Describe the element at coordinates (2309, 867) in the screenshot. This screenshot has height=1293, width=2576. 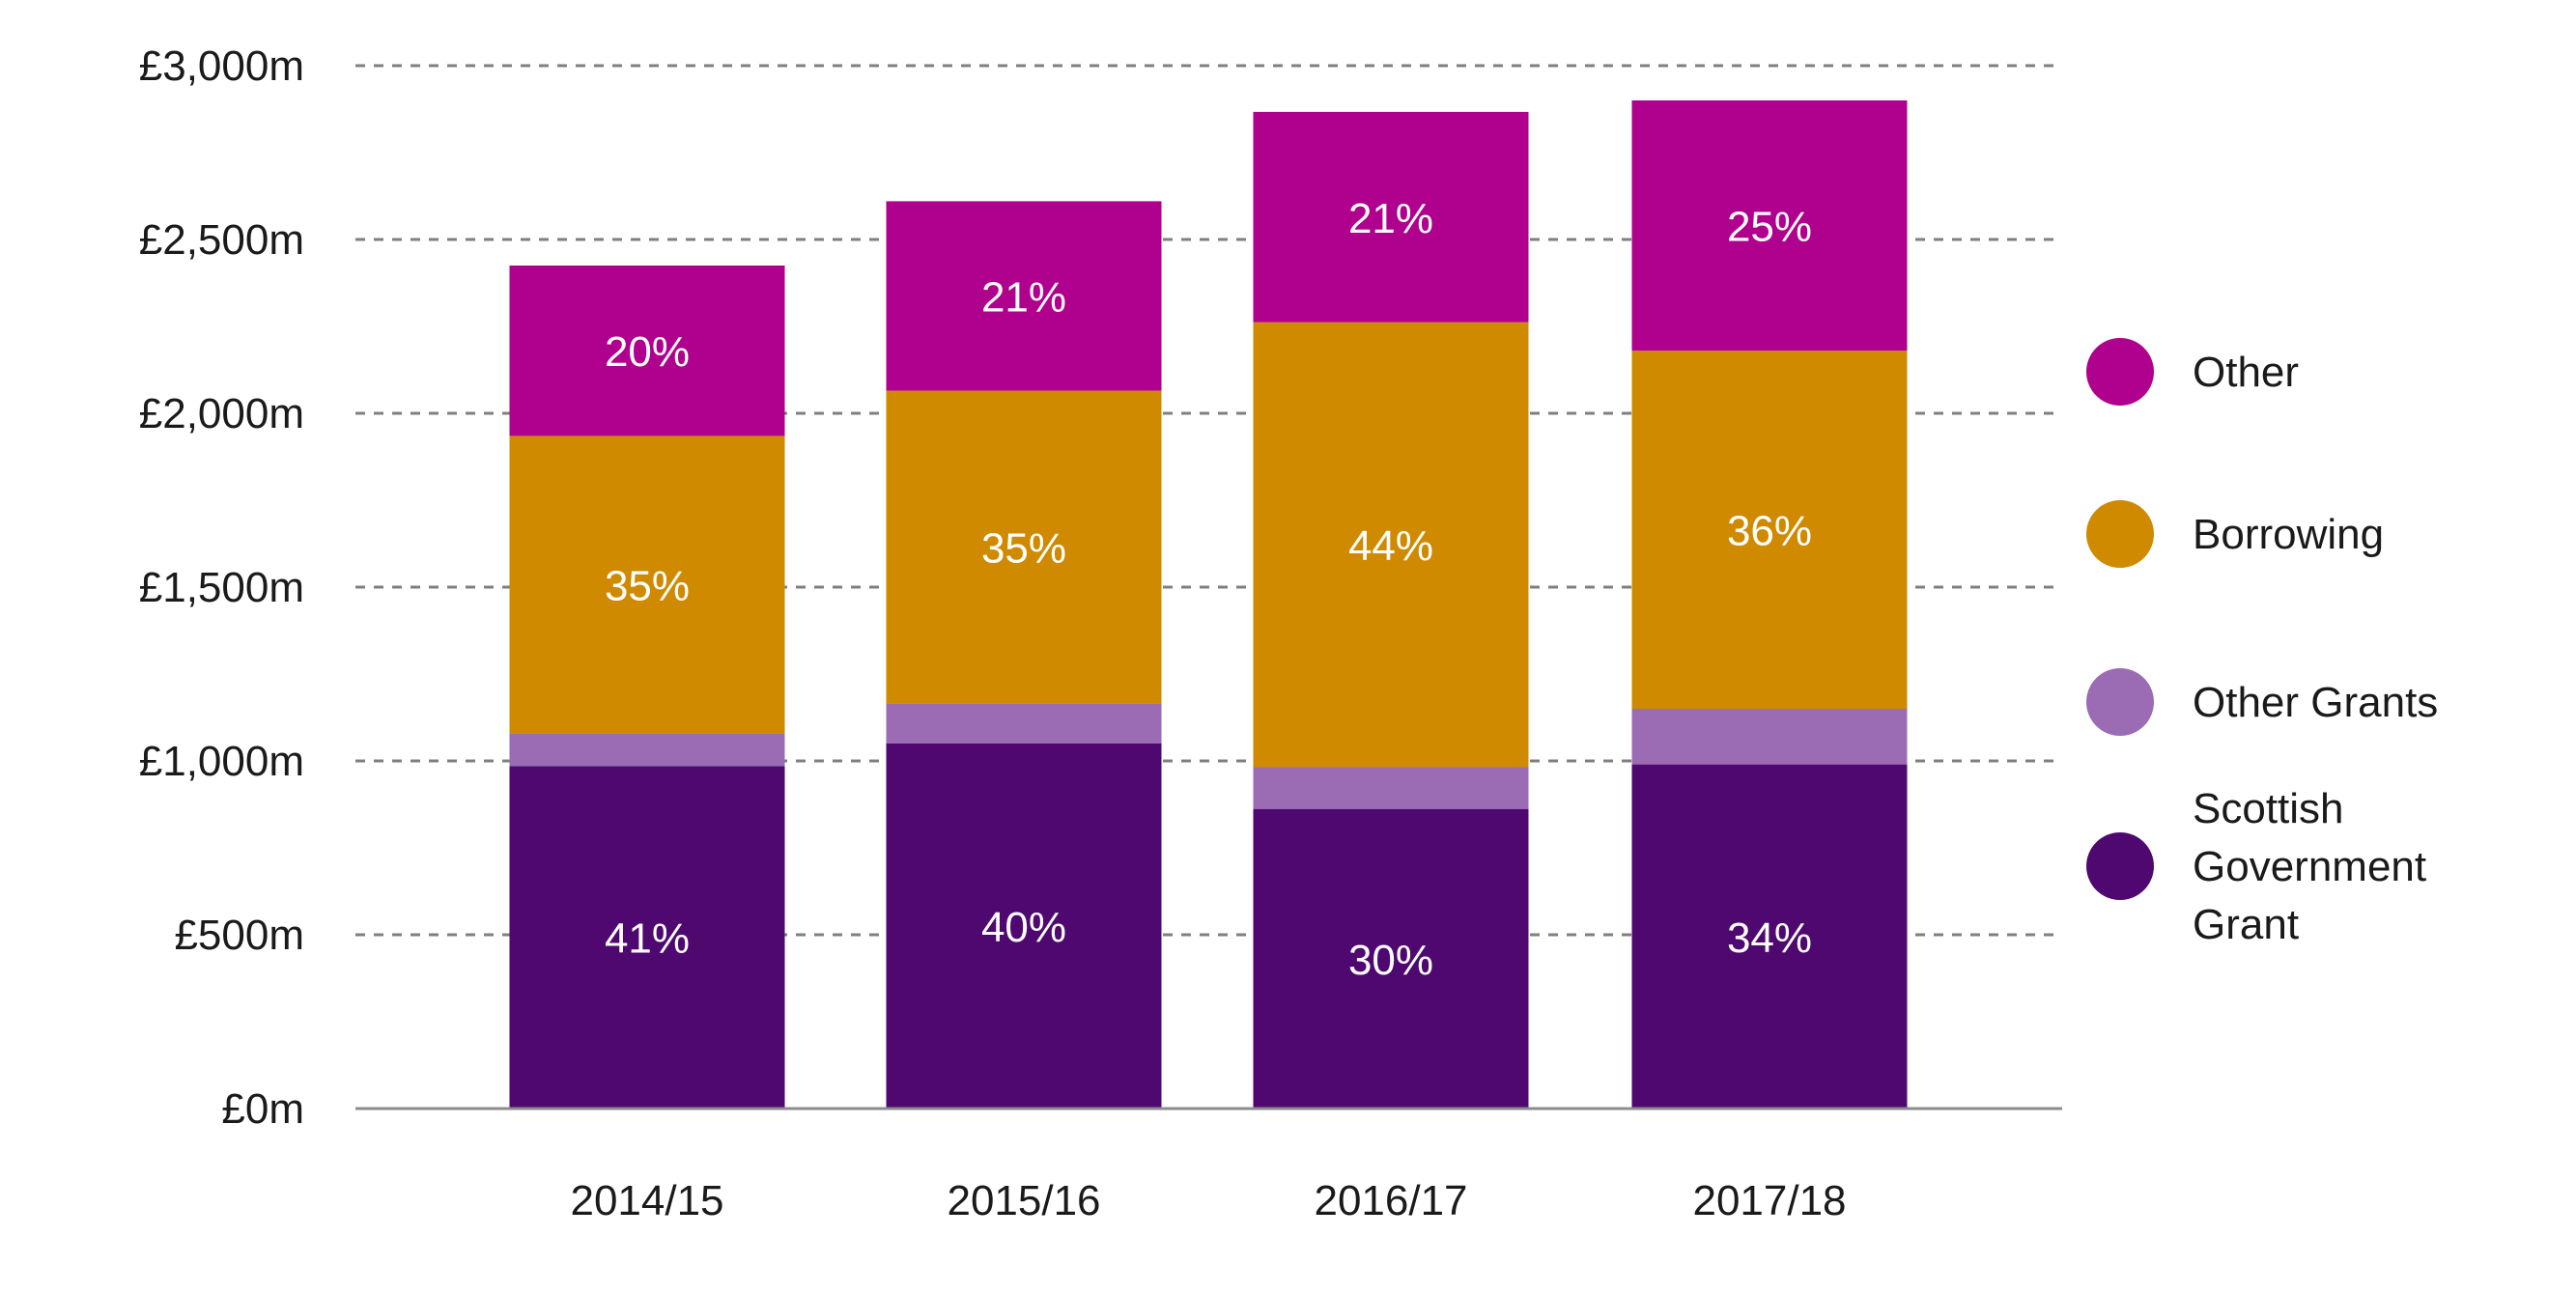
I see `legend-label: Government` at that location.